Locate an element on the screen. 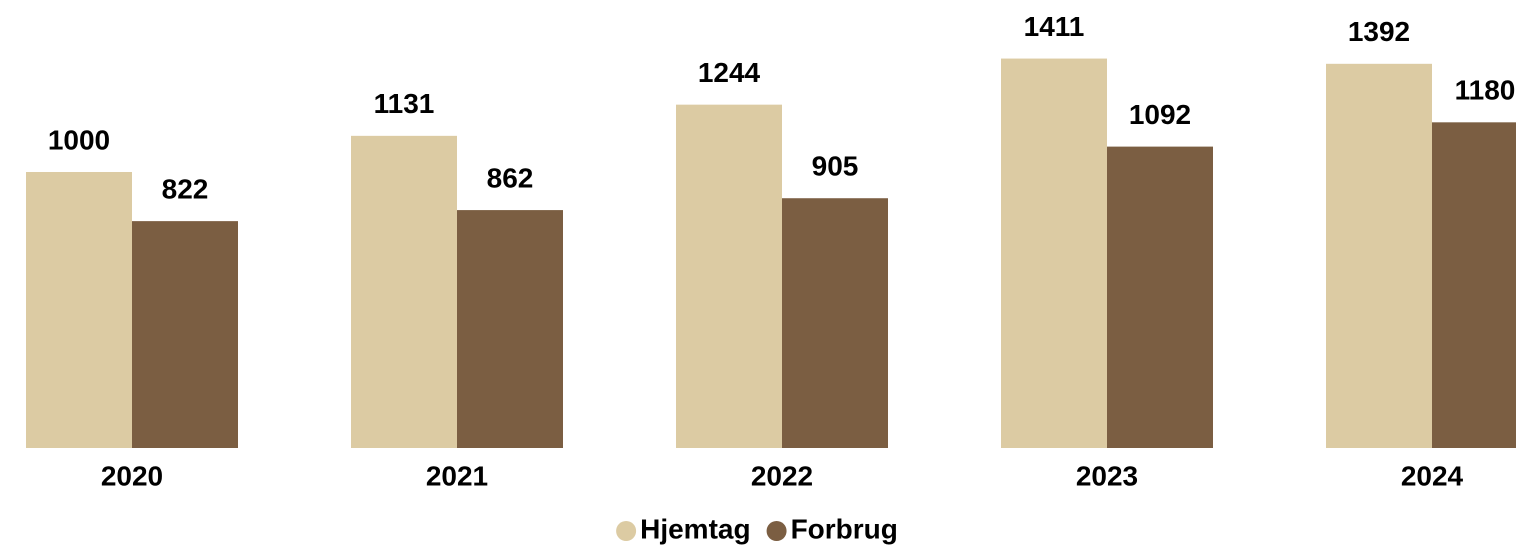 This screenshot has height=550, width=1516. data-label: 1180 is located at coordinates (1485, 90).